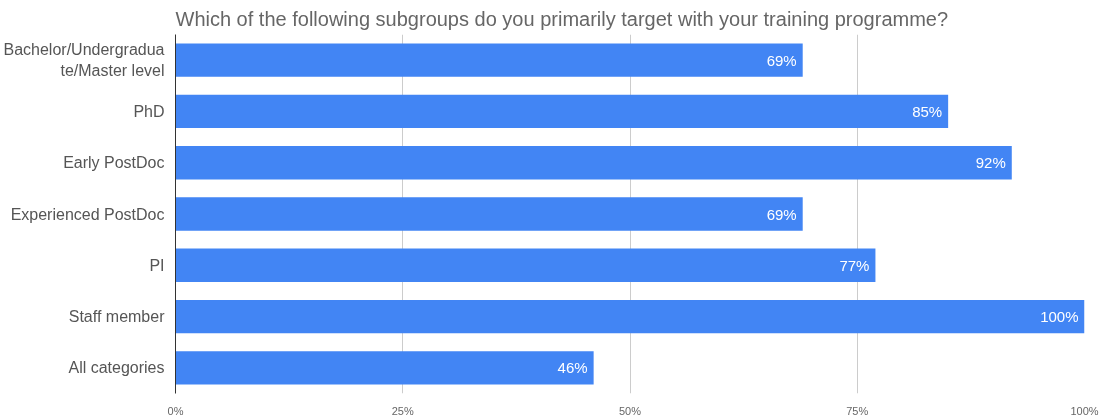 The image size is (1109, 419). Describe the element at coordinates (854, 265) in the screenshot. I see `data-label: 77%` at that location.